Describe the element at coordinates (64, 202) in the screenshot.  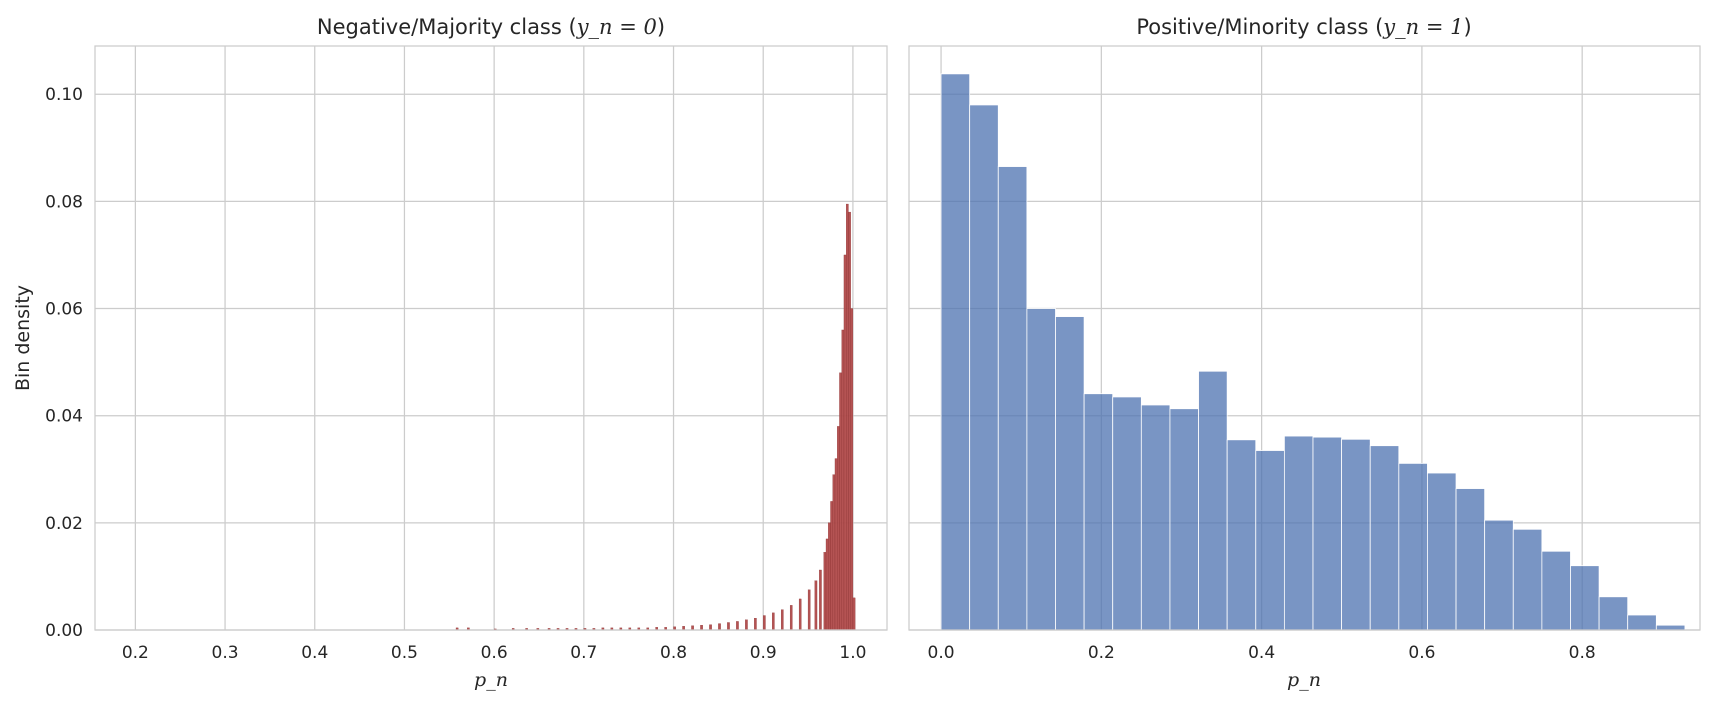
I see `y-tick-label: 0.08` at that location.